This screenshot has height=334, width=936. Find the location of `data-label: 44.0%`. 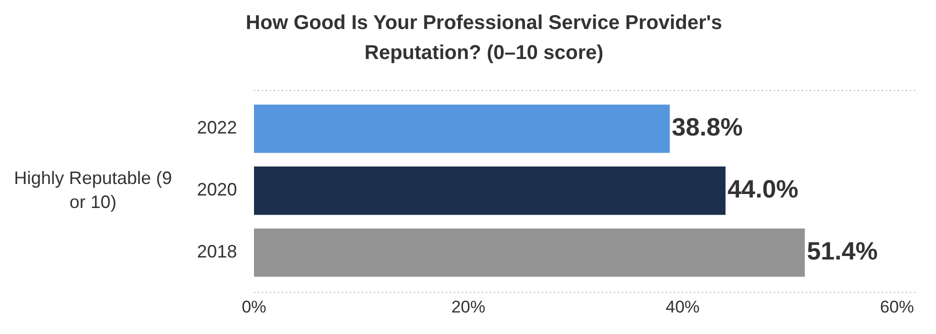

data-label: 44.0% is located at coordinates (763, 190).